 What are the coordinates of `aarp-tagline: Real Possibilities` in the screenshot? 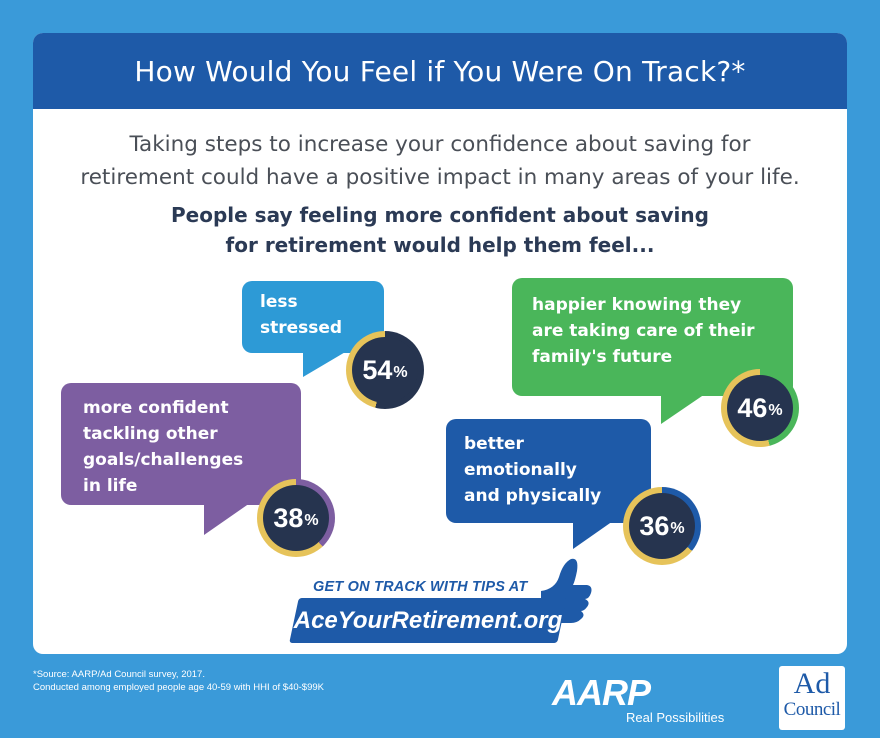 It's located at (675, 717).